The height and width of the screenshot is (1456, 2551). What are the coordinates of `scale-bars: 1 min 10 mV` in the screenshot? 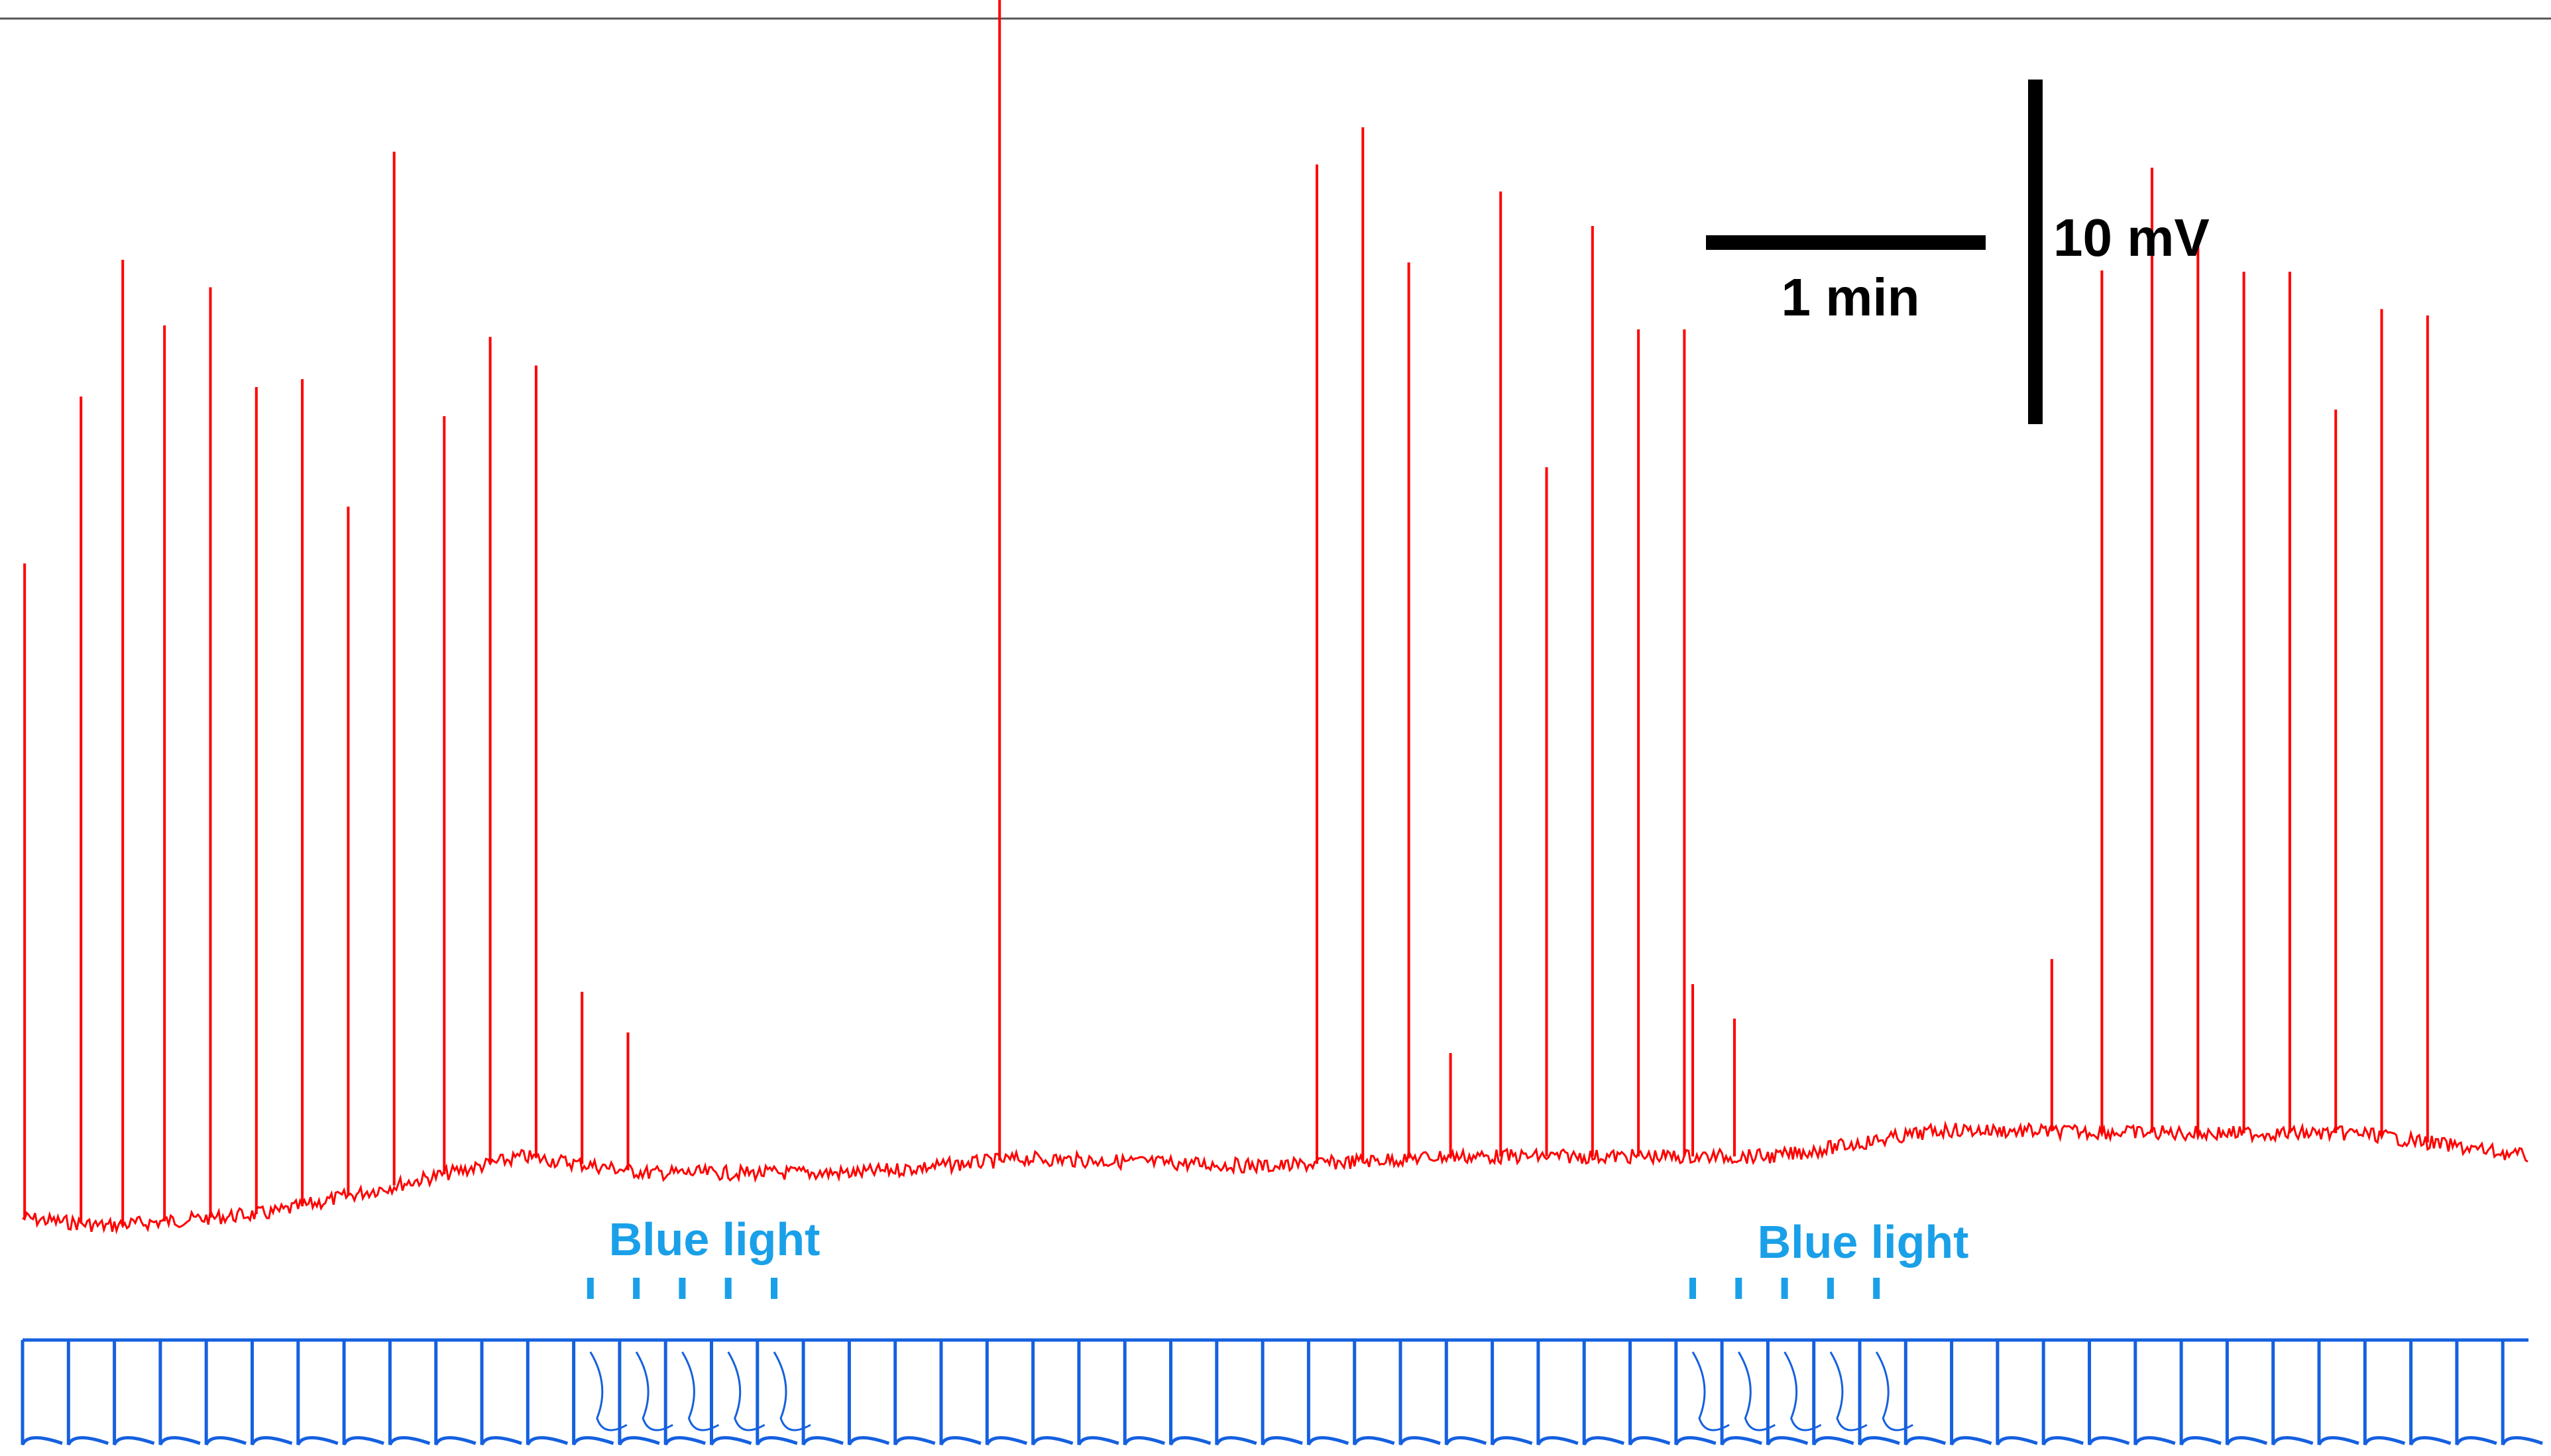 It's located at (1958, 252).